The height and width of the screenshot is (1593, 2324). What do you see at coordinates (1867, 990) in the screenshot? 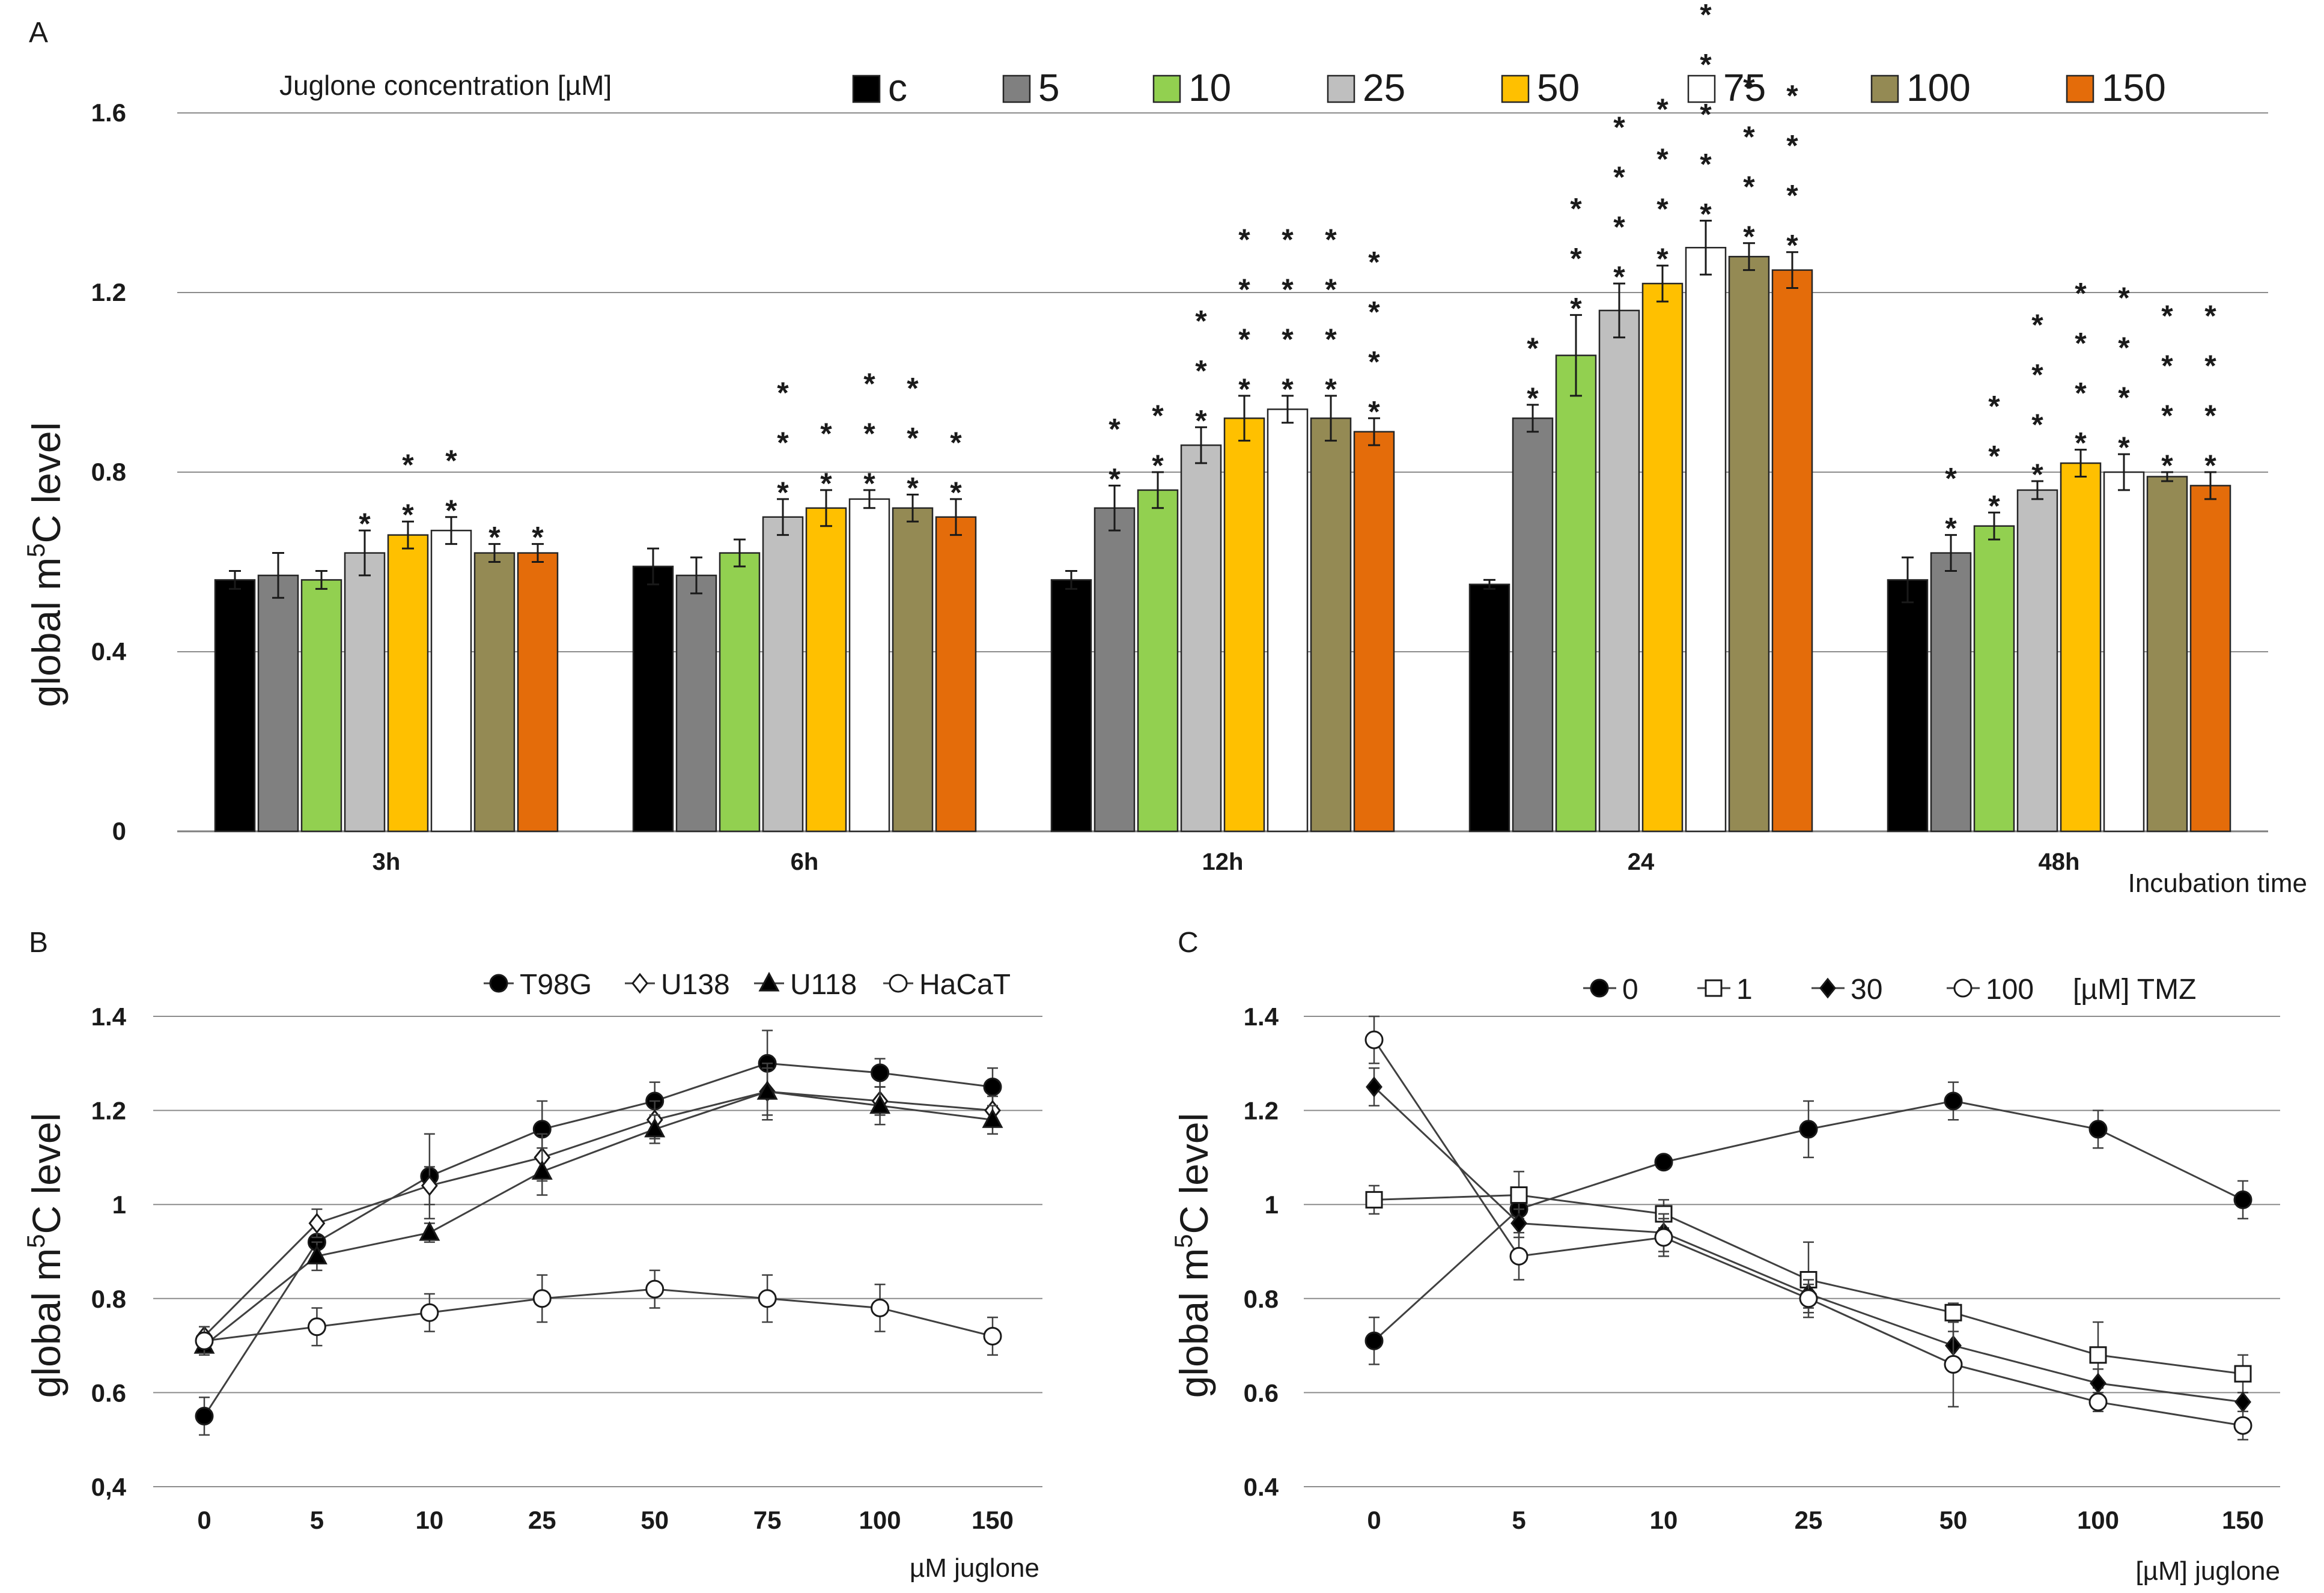
I see `legend-label: 30` at bounding box center [1867, 990].